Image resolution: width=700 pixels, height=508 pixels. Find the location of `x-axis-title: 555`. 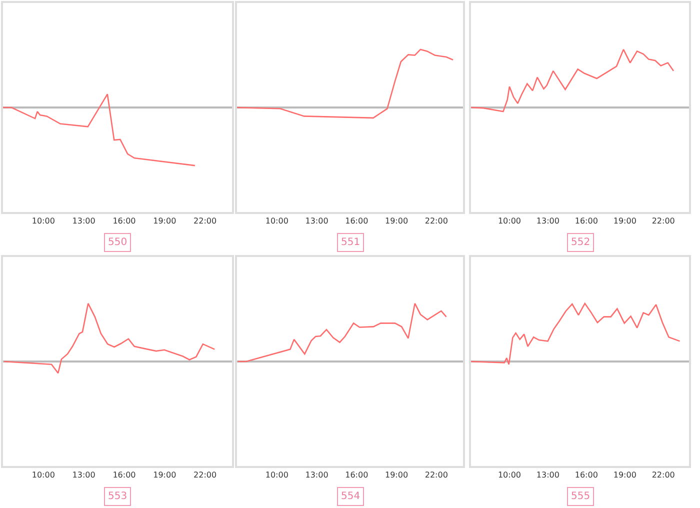

x-axis-title: 555 is located at coordinates (580, 496).